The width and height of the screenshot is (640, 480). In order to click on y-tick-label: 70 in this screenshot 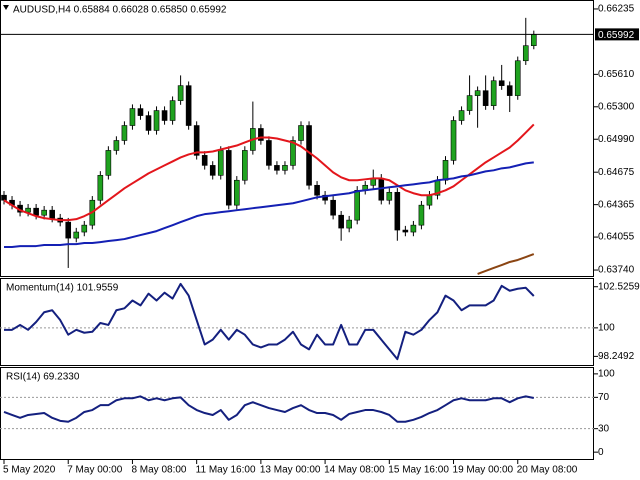, I will do `click(604, 397)`.